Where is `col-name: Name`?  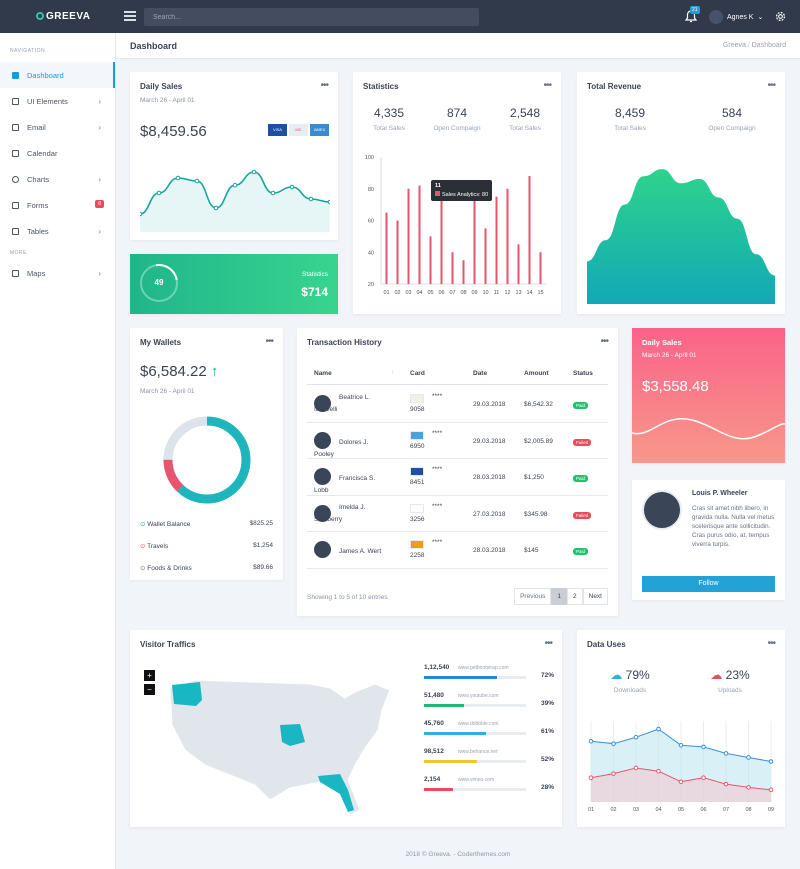 col-name: Name is located at coordinates (323, 373).